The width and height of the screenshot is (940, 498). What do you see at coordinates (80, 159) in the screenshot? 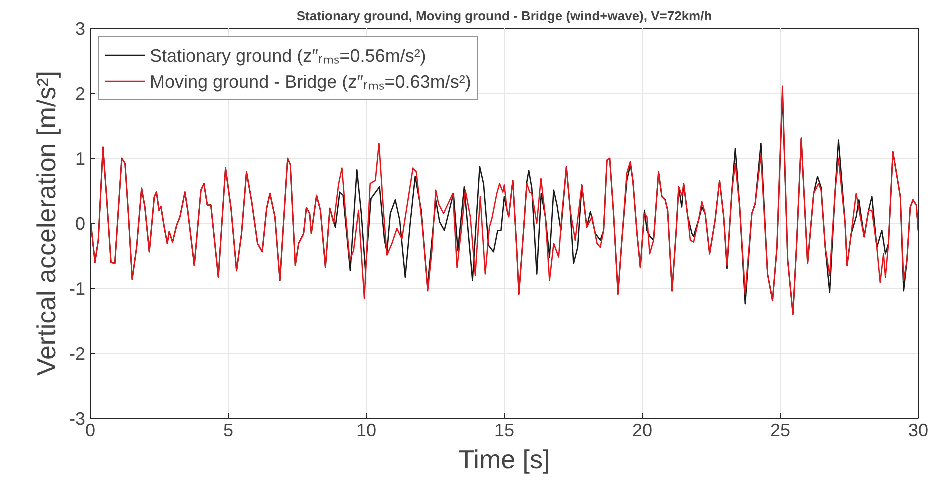
I see `y-tick-label: 1` at bounding box center [80, 159].